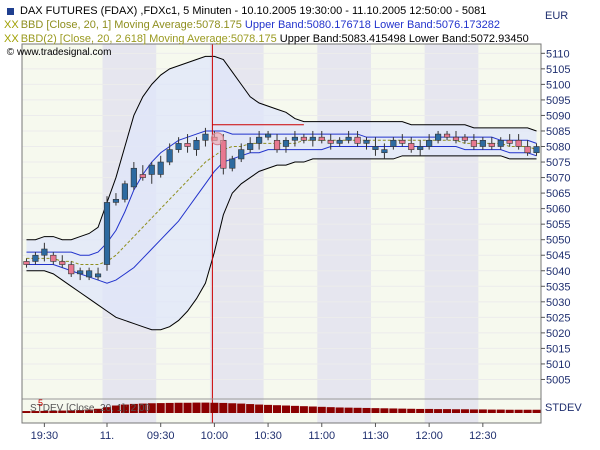  I want to click on session-stripe, so click(451, 233).